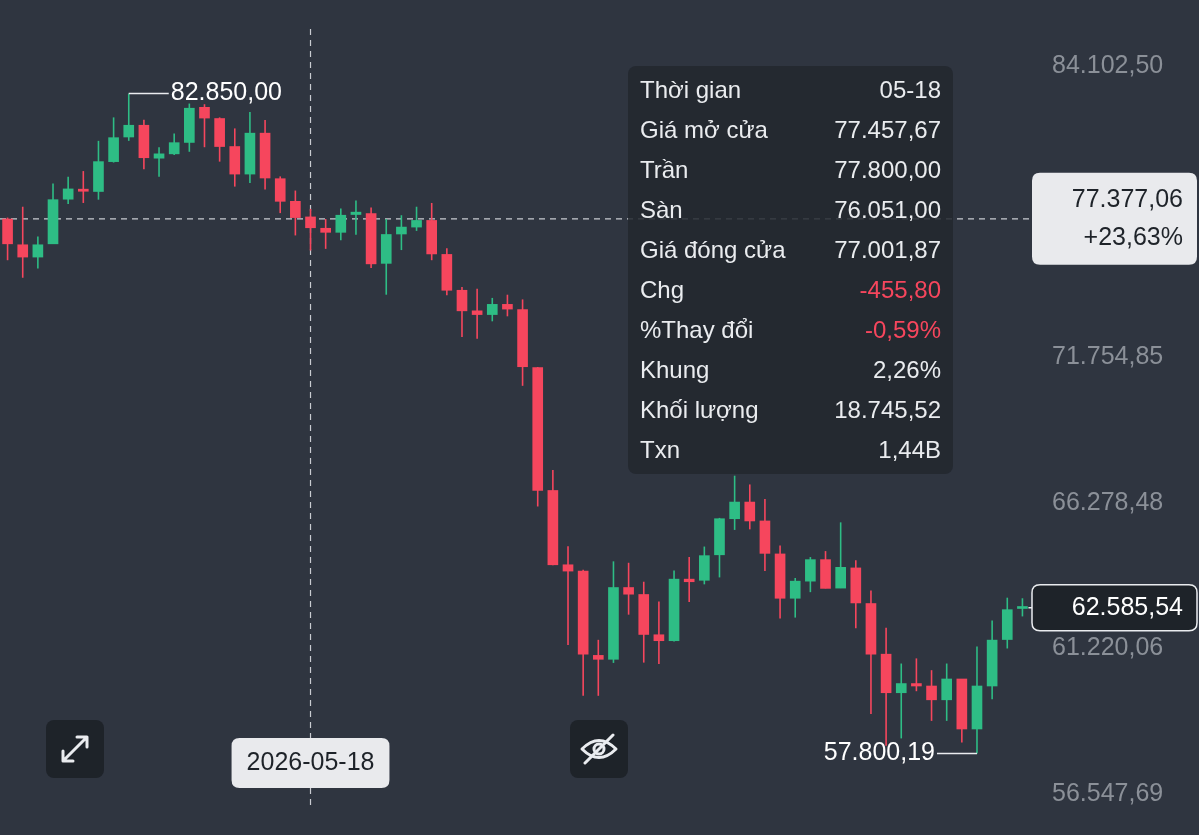 Image resolution: width=1199 pixels, height=835 pixels. I want to click on annotation: Giá đóng cửa, so click(713, 250).